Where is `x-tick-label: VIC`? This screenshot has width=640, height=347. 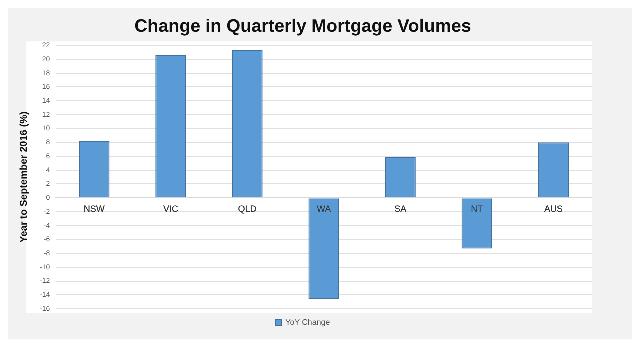 x-tick-label: VIC is located at coordinates (171, 209).